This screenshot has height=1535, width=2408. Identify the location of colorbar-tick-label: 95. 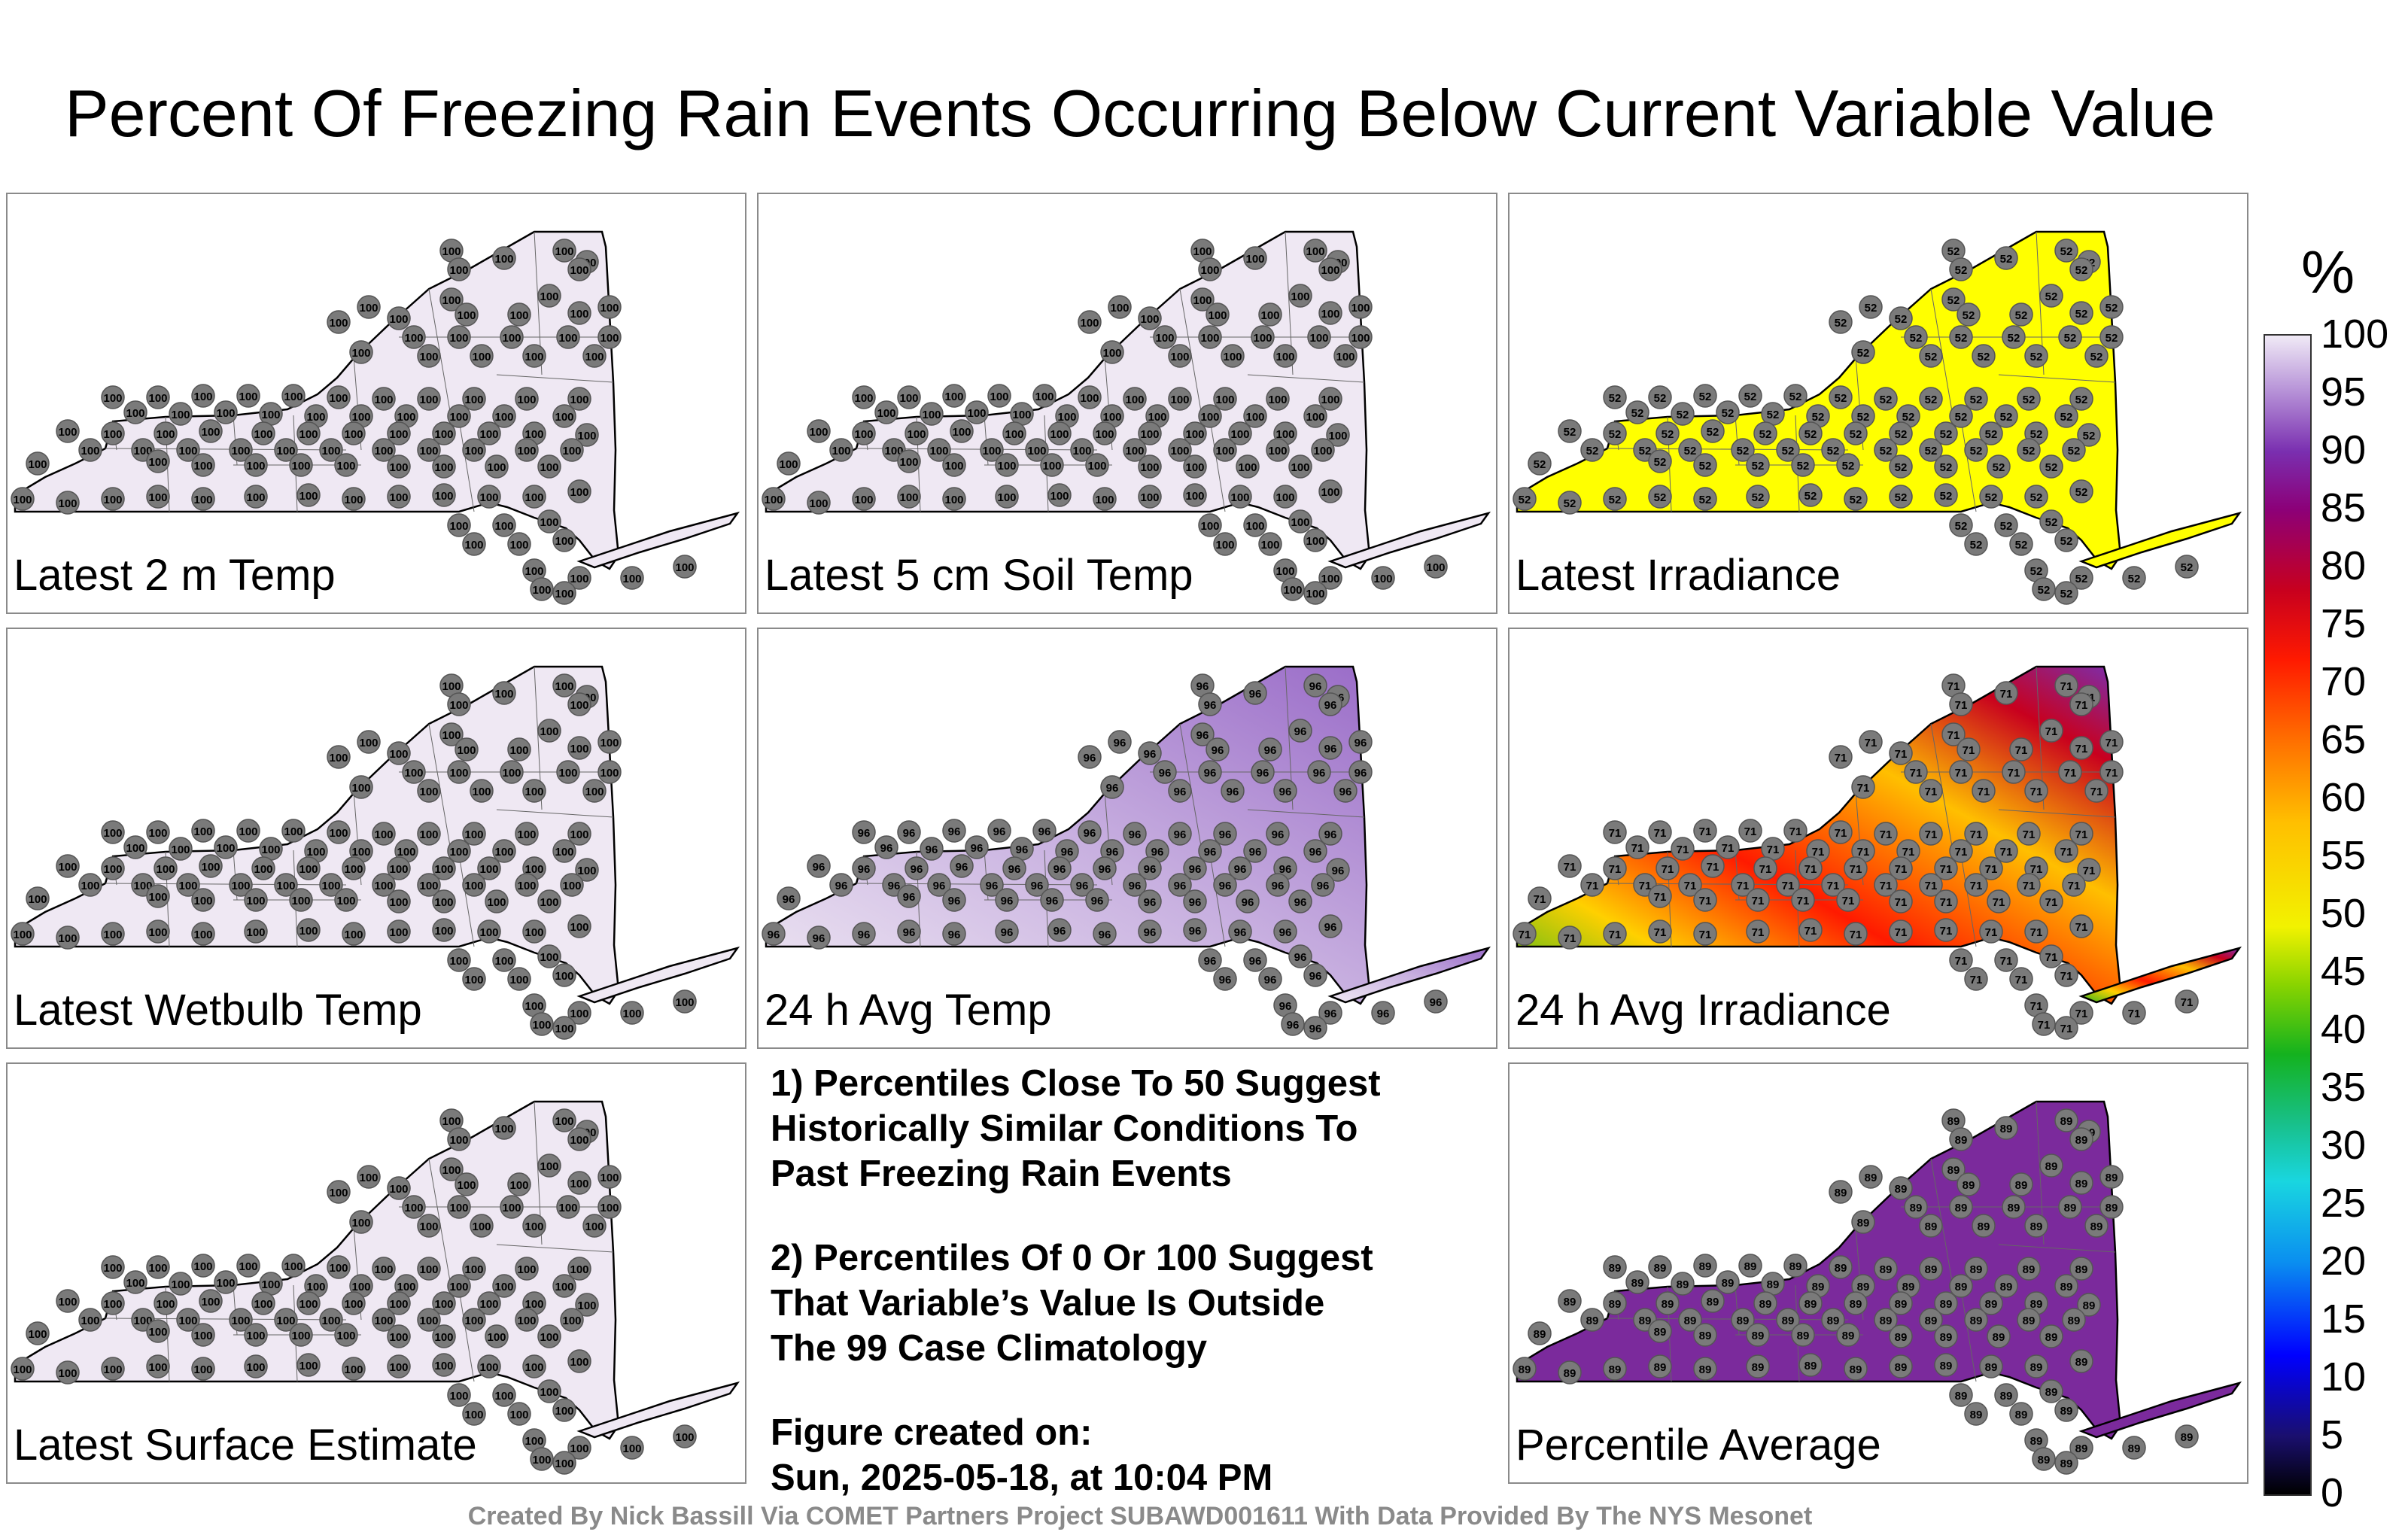
(2344, 392).